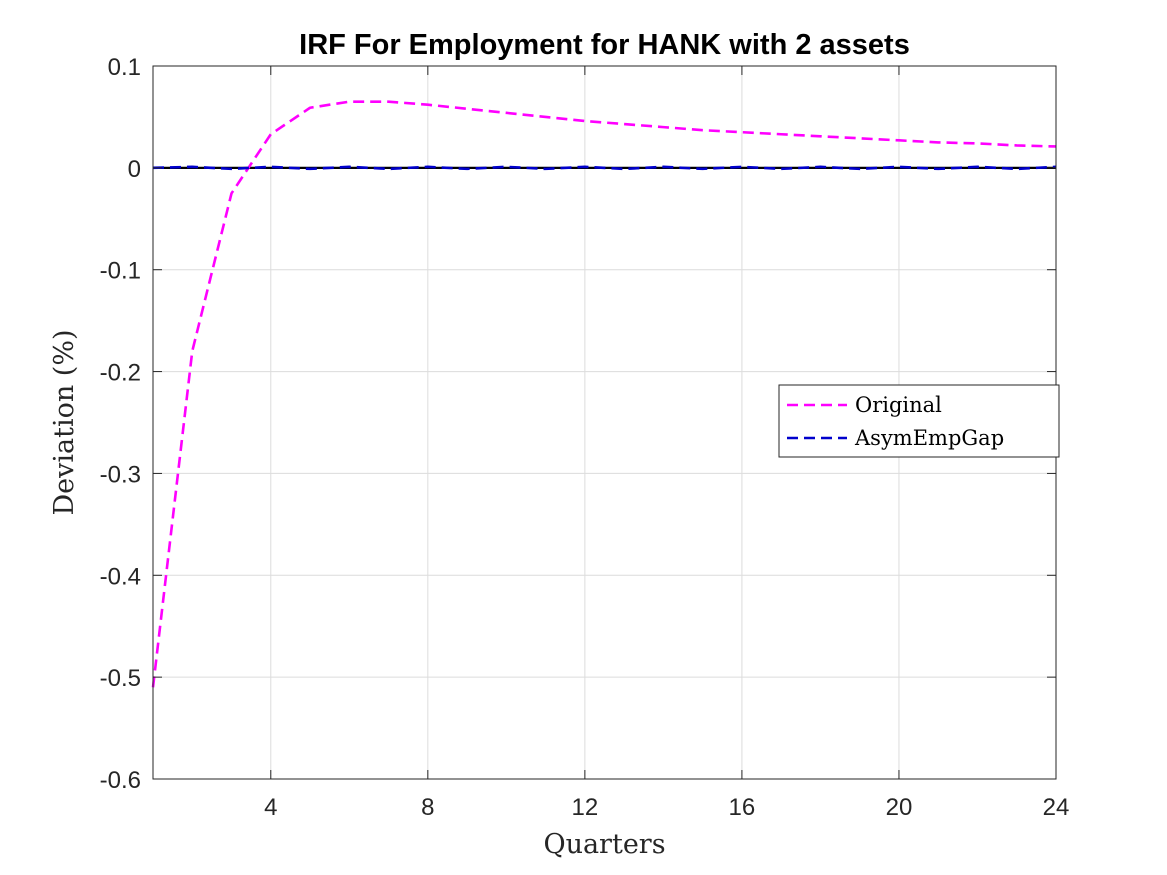  Describe the element at coordinates (427, 807) in the screenshot. I see `x-tick-label: 8` at that location.